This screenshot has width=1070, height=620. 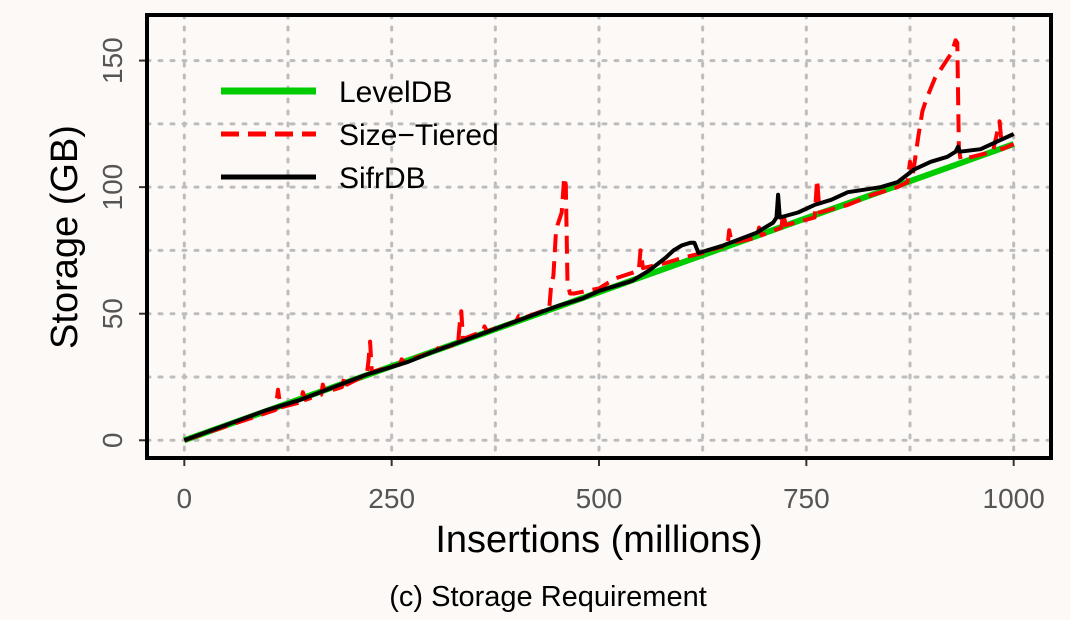 What do you see at coordinates (599, 498) in the screenshot?
I see `x-tick-label: 500` at bounding box center [599, 498].